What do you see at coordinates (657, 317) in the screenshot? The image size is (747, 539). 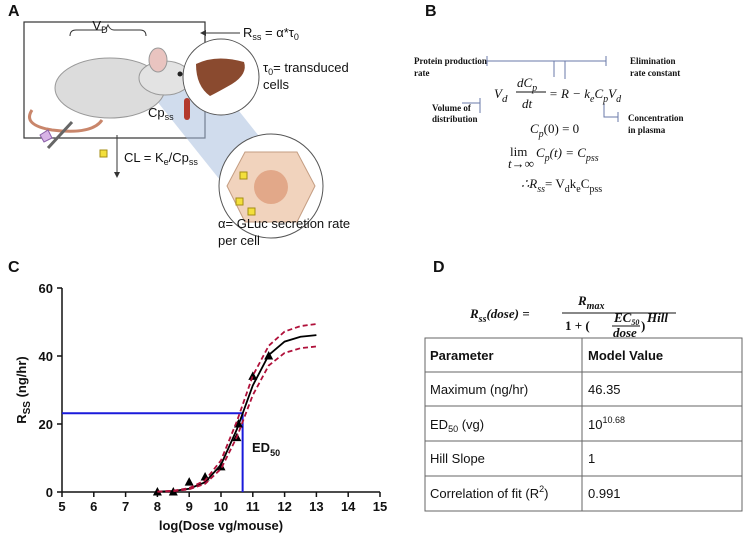 I see `t: Hill` at bounding box center [657, 317].